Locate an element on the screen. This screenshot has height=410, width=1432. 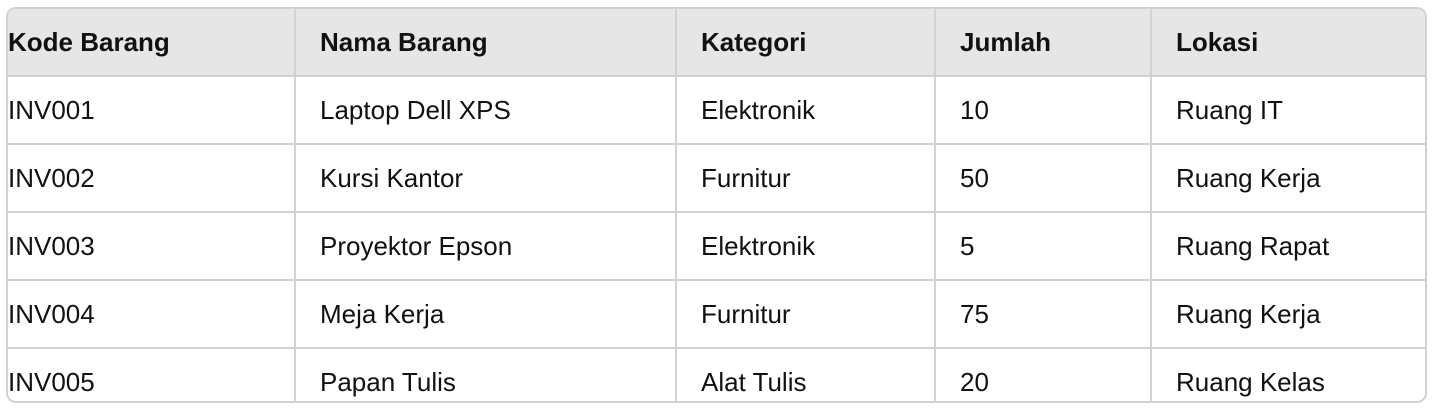
column-header-jumlah: Jumlah is located at coordinates (1043, 43).